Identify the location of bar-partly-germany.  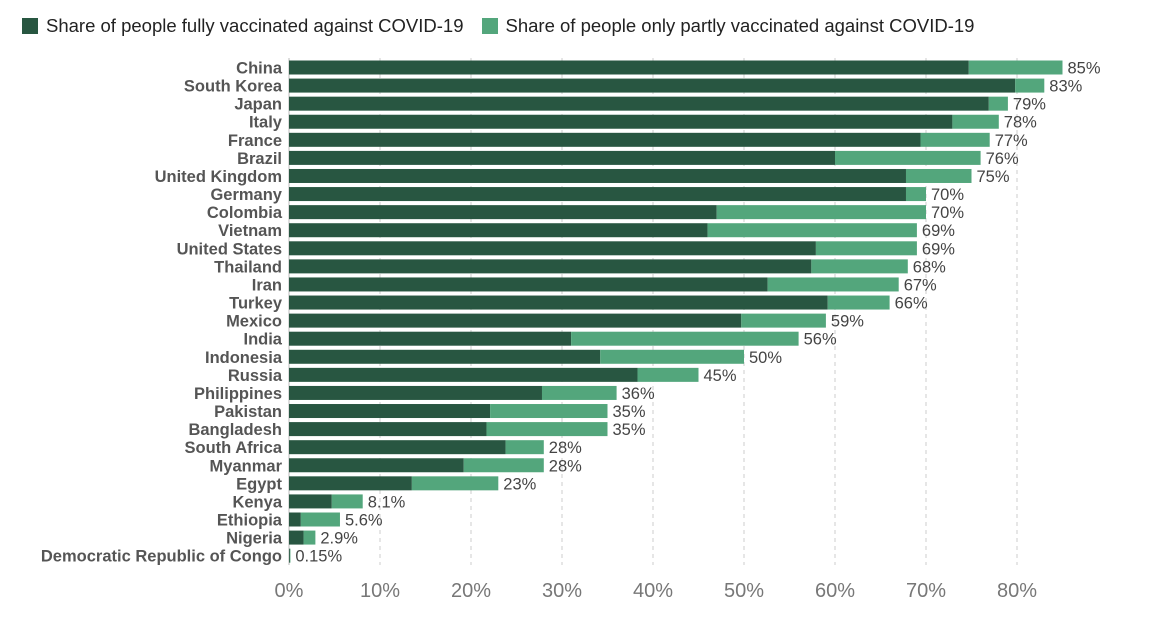
(915, 194).